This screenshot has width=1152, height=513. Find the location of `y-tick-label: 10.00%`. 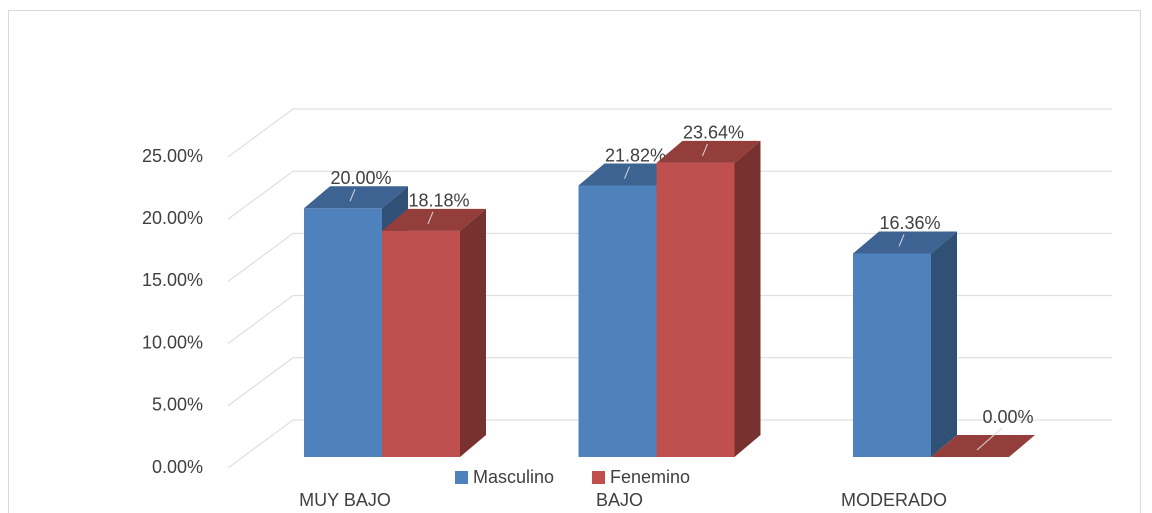

y-tick-label: 10.00% is located at coordinates (172, 342).